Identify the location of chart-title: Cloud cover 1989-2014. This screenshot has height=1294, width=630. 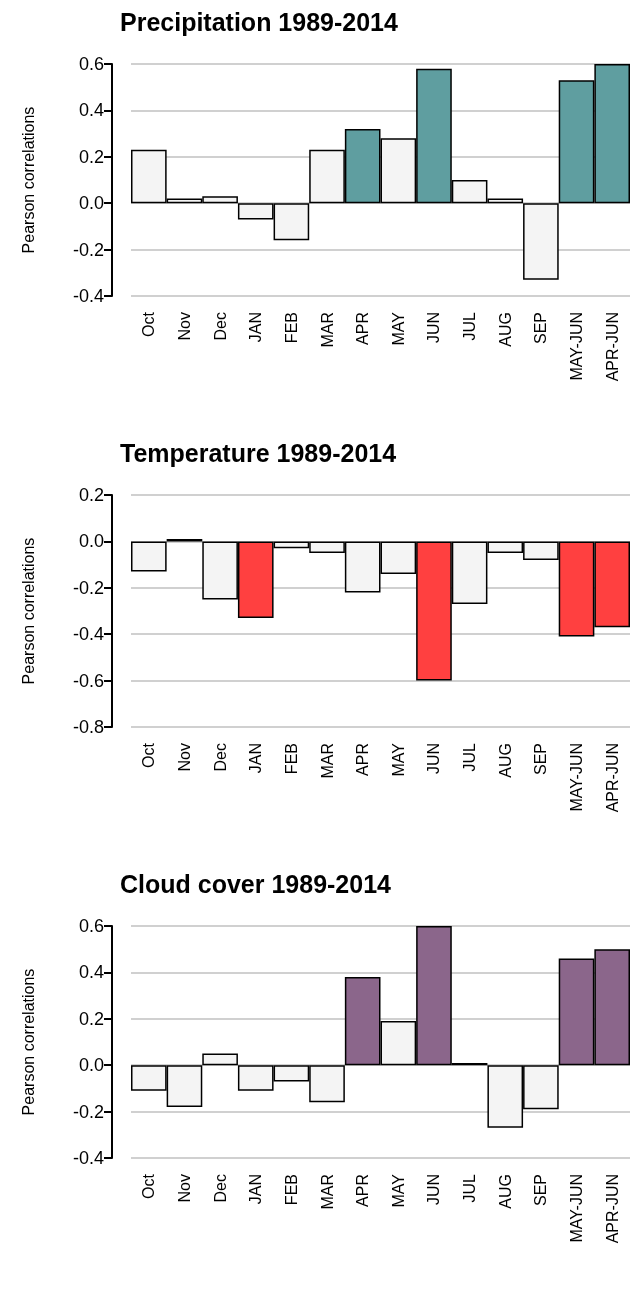
(256, 883).